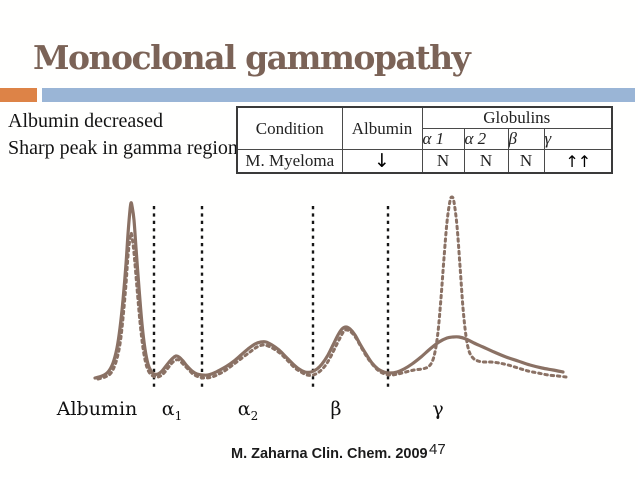  What do you see at coordinates (18, 95) in the screenshot?
I see `accent-bar-orange` at bounding box center [18, 95].